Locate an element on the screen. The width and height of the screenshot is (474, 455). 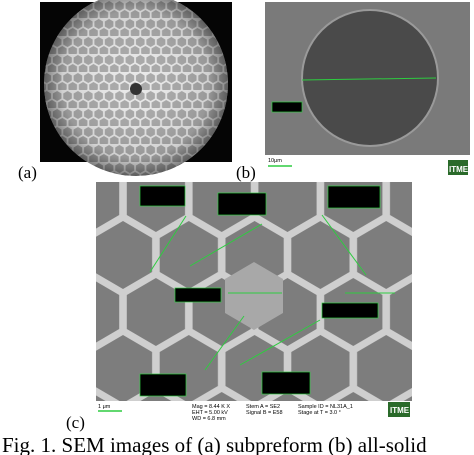
scale-label: 10μm is located at coordinates (275, 161).